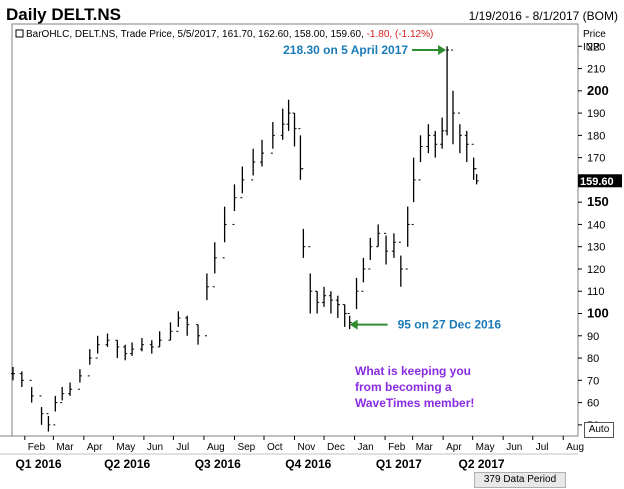 Image resolution: width=624 pixels, height=489 pixels. I want to click on annotation-label: 95 on 27 Dec 2016, so click(450, 325).